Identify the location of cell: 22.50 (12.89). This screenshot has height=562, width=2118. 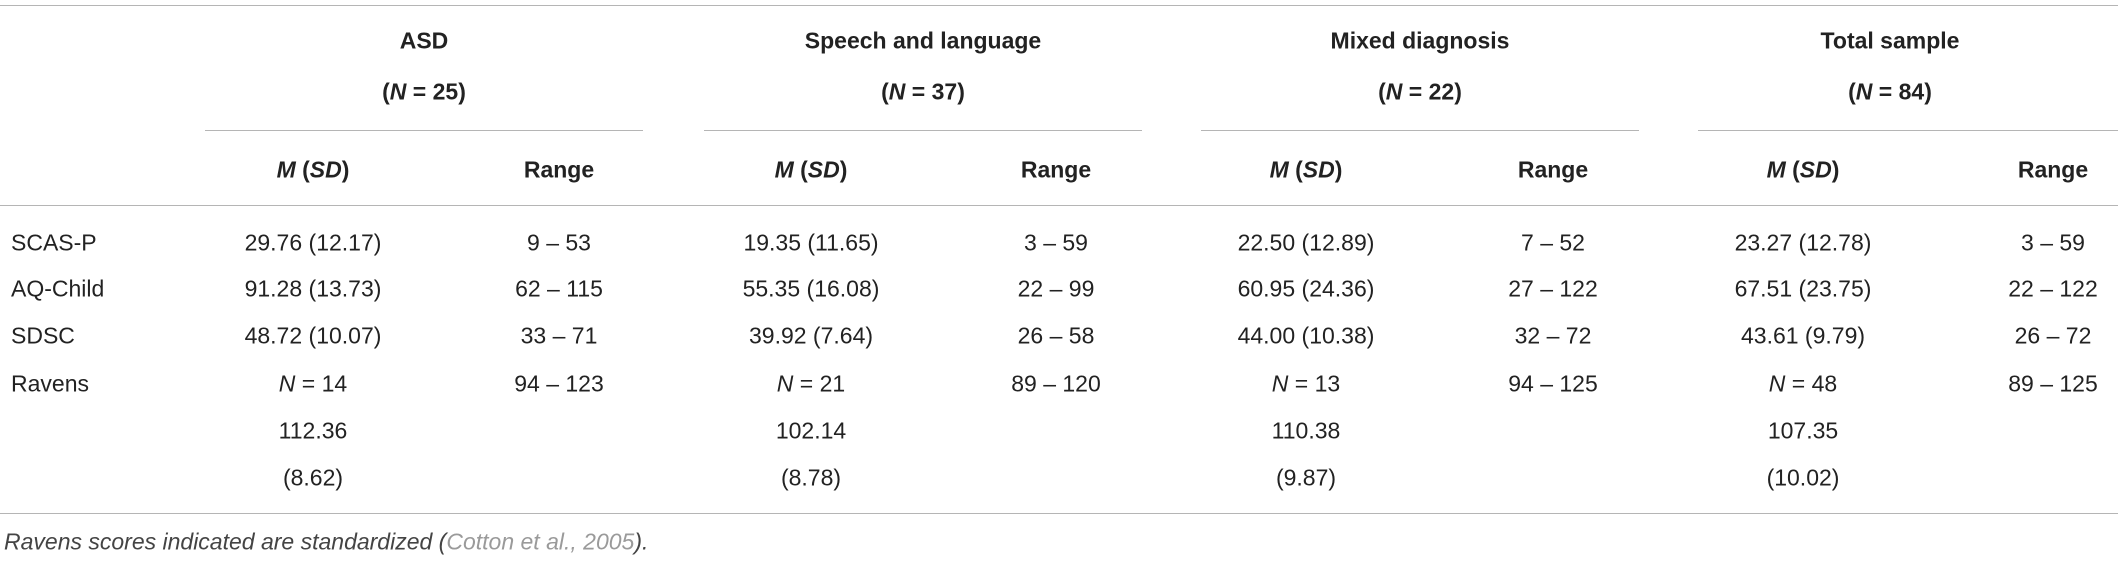
(1306, 243).